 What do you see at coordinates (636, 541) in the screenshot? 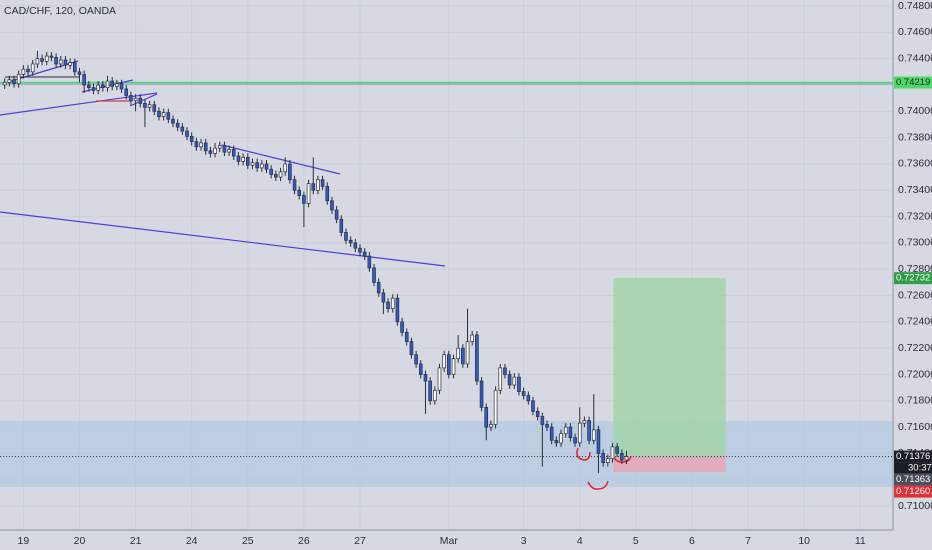
I see `x-tick-label: 5` at bounding box center [636, 541].